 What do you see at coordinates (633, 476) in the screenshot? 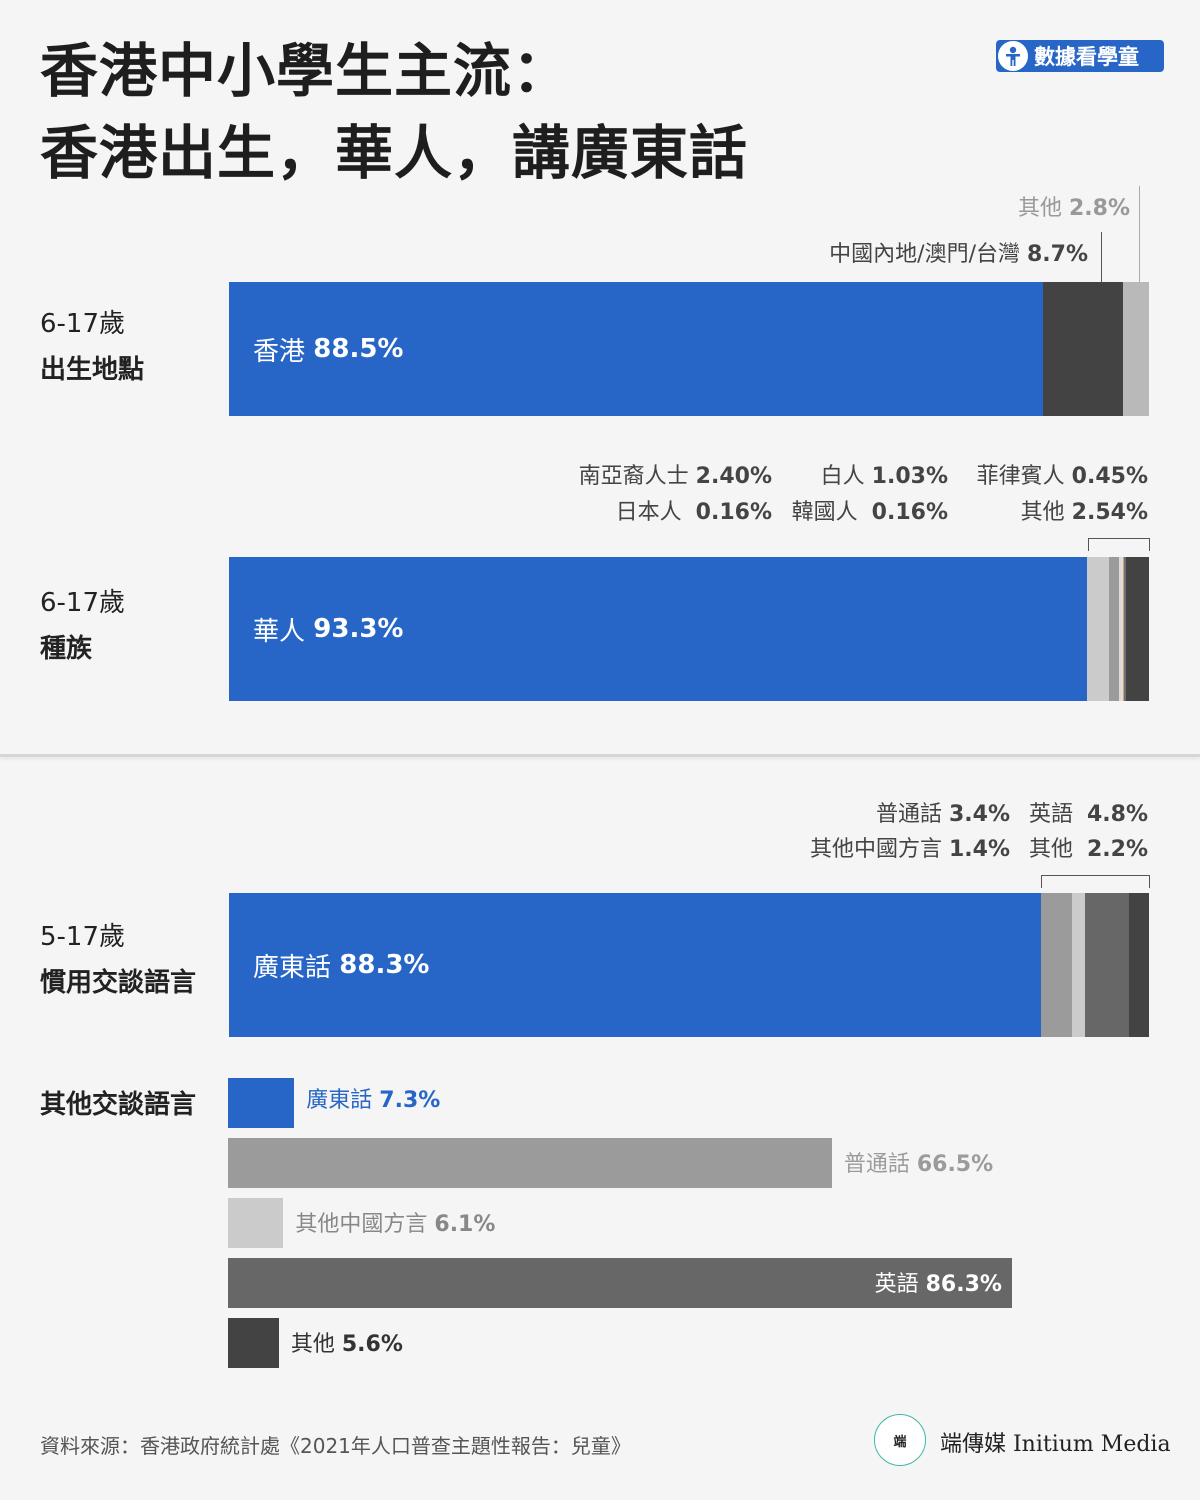
I see `ann-name: 南亞裔人士` at bounding box center [633, 476].